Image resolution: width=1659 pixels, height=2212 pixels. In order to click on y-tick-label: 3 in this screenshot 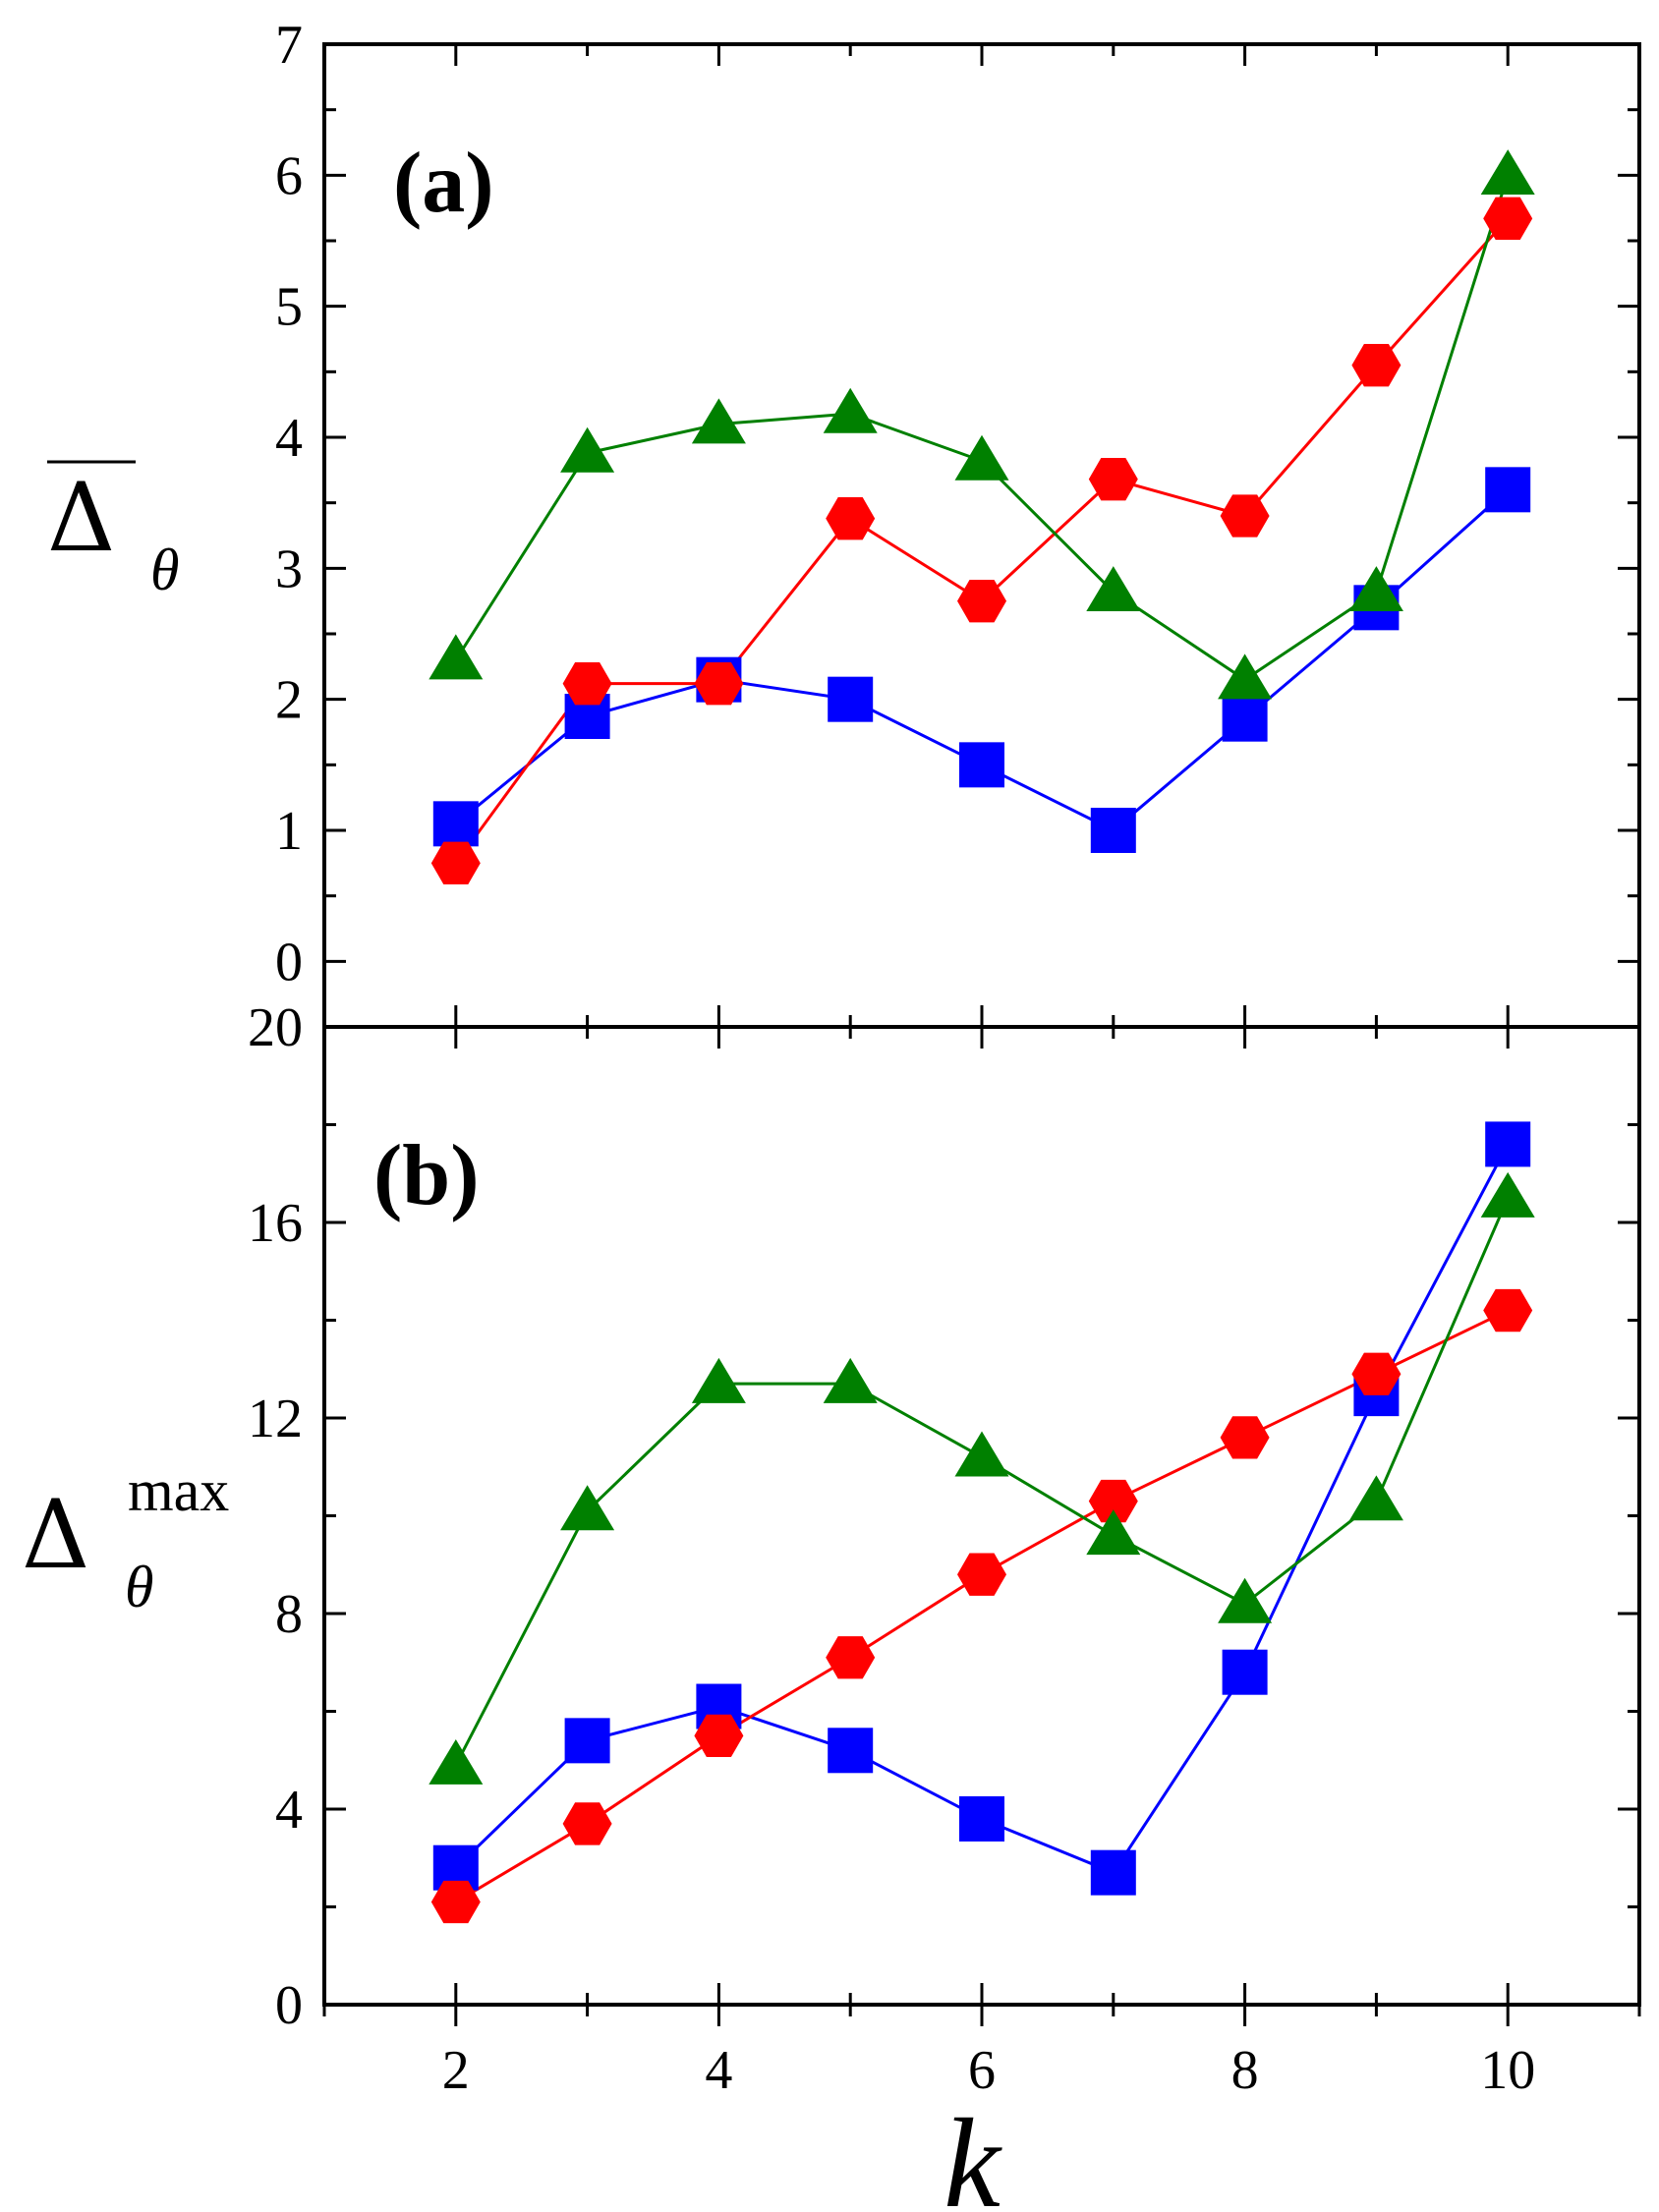, I will do `click(289, 569)`.